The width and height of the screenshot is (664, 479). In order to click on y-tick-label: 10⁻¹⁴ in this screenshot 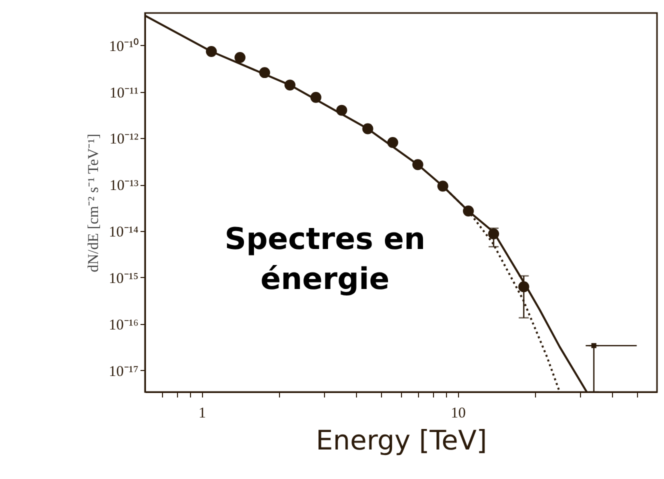, I will do `click(123, 232)`.